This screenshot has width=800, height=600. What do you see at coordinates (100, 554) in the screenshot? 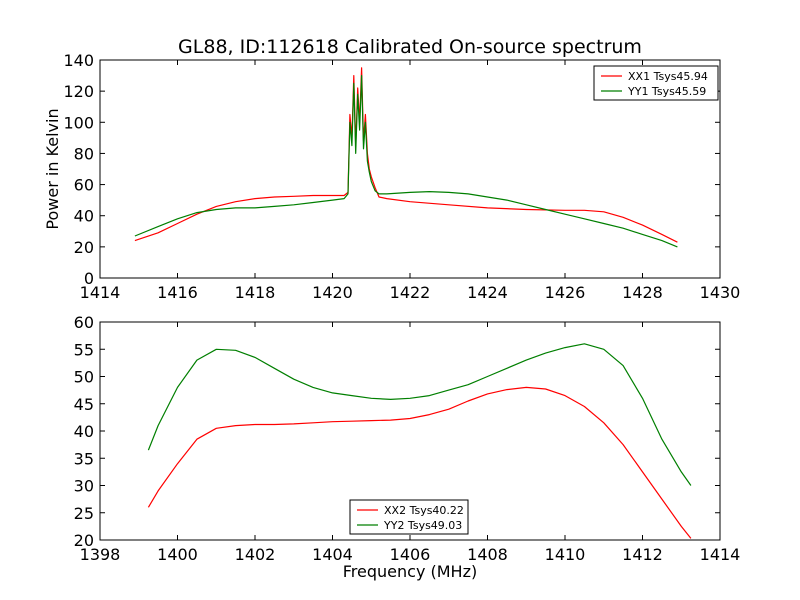
I see `x-tick-label: 1398` at bounding box center [100, 554].